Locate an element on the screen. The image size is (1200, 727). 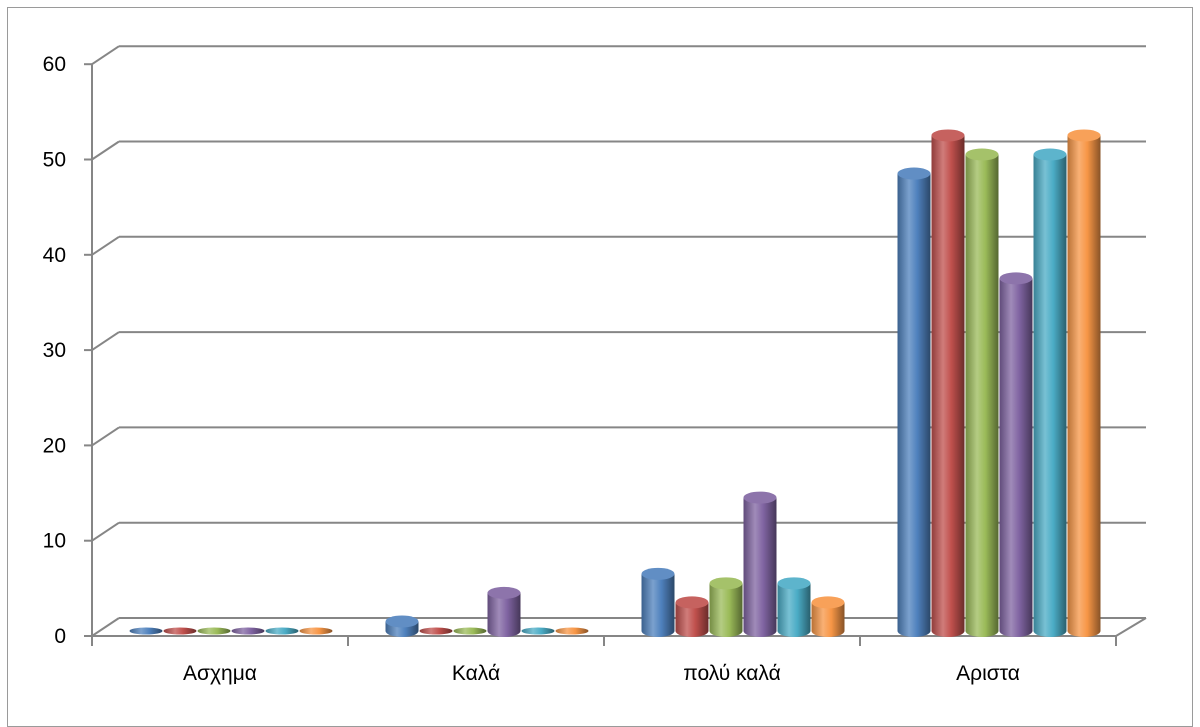
y-tick-label: 30 is located at coordinates (54, 350).